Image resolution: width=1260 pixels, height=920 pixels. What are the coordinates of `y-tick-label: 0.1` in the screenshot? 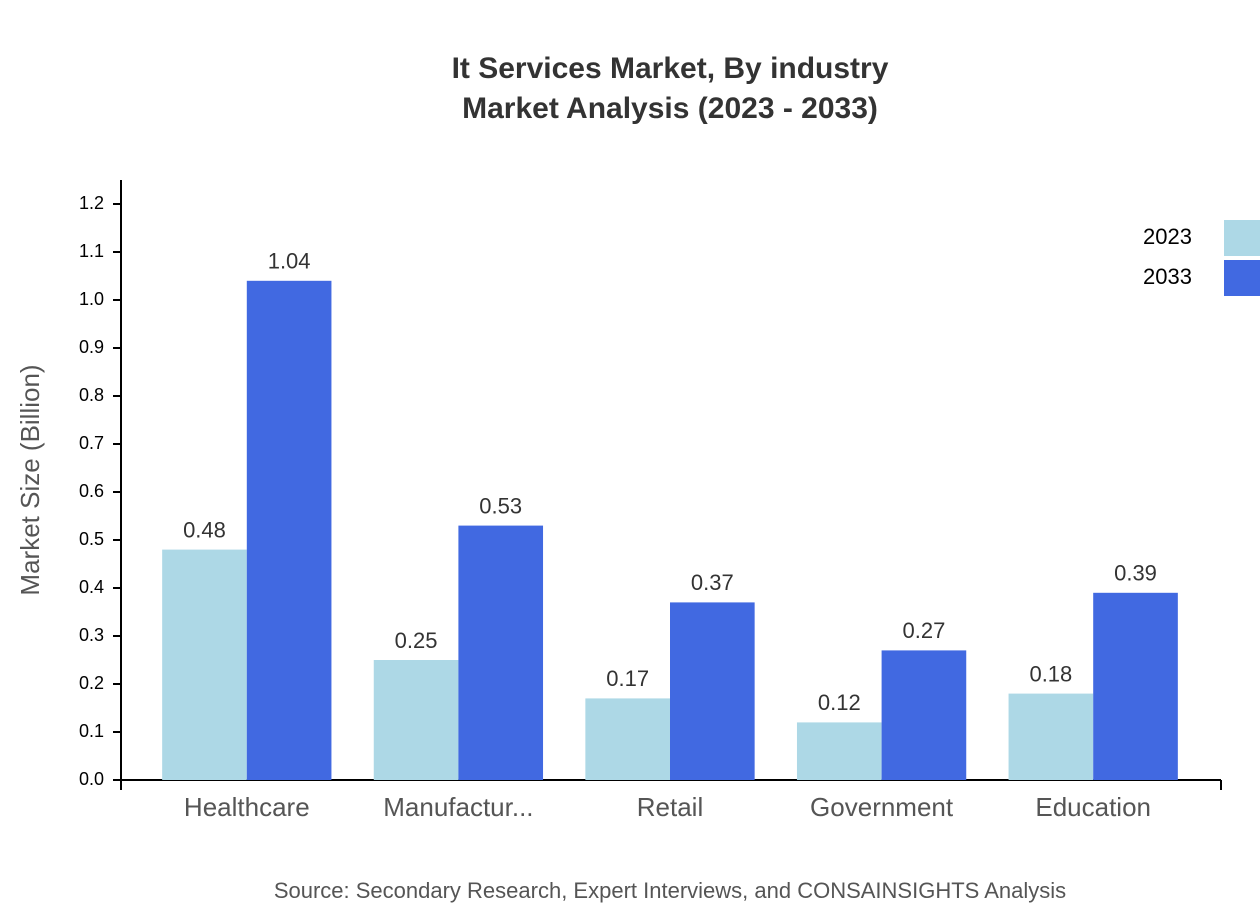 It's located at (91, 731).